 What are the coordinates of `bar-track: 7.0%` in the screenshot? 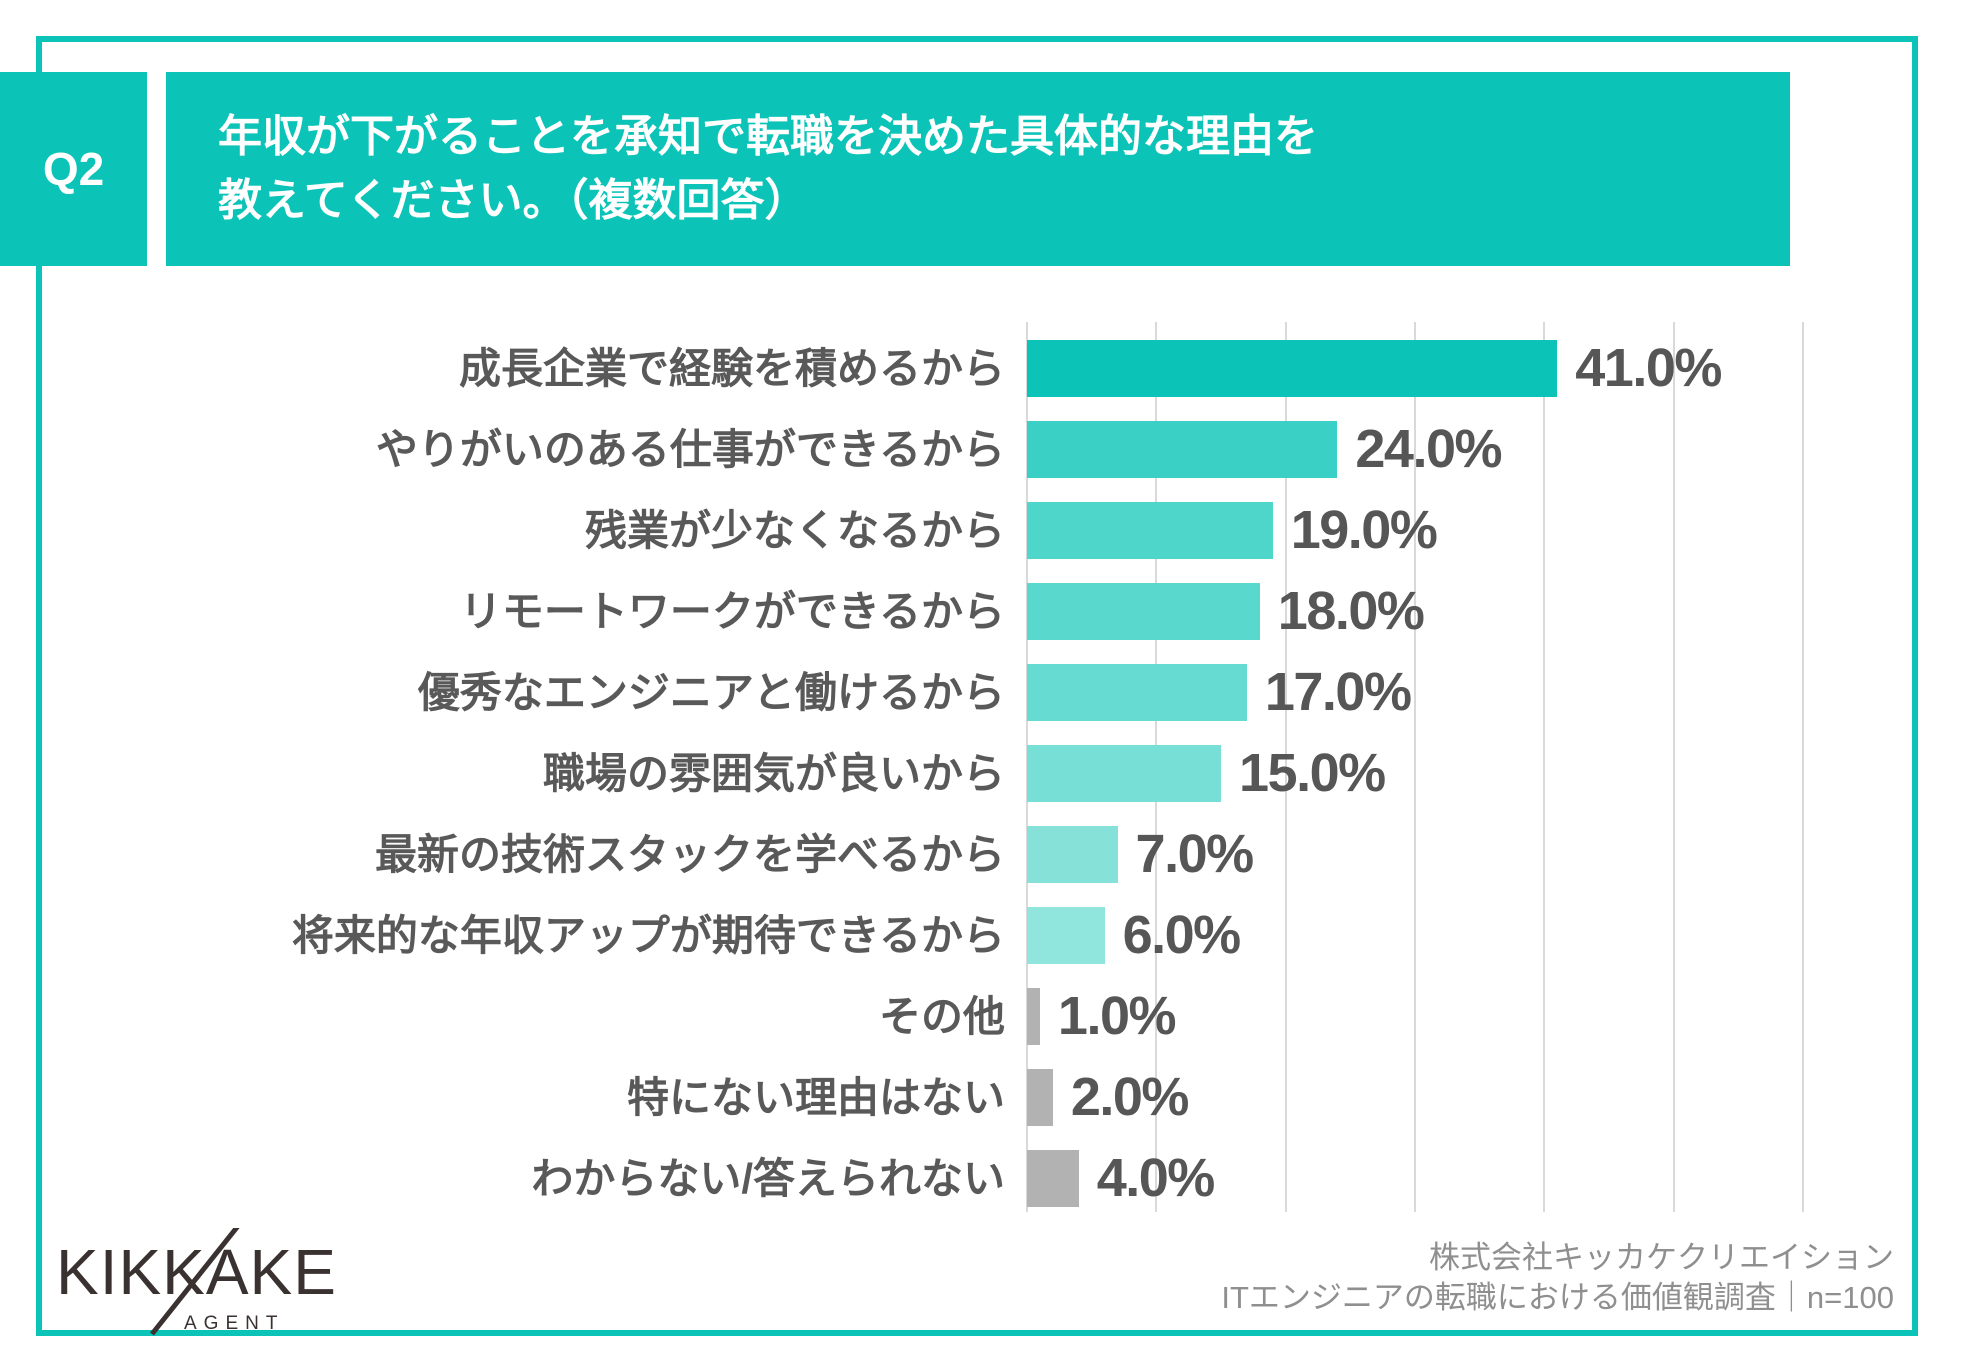 It's located at (1415, 854).